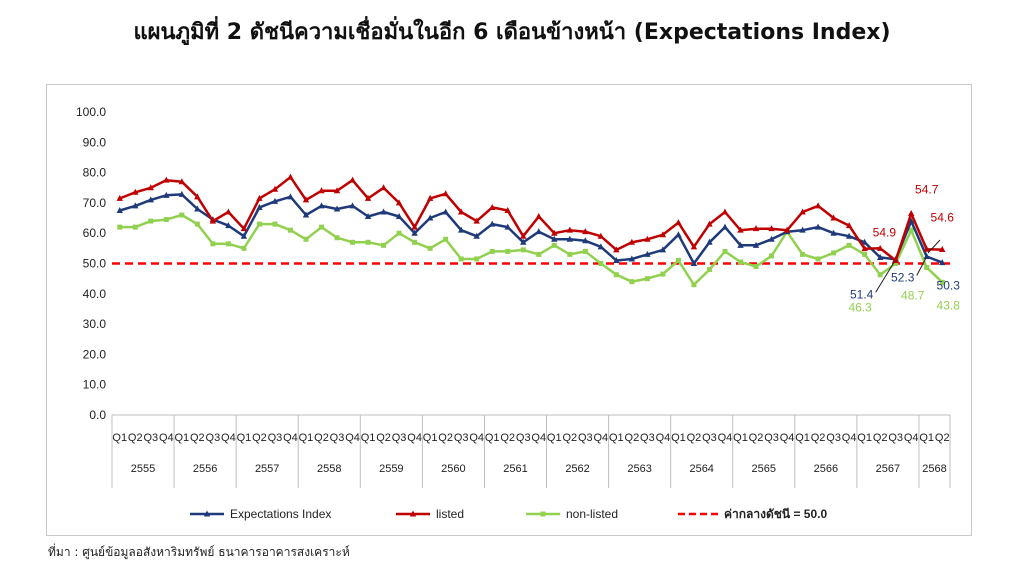 This screenshot has width=1024, height=578. Describe the element at coordinates (903, 278) in the screenshot. I see `data-label: 52.3` at that location.